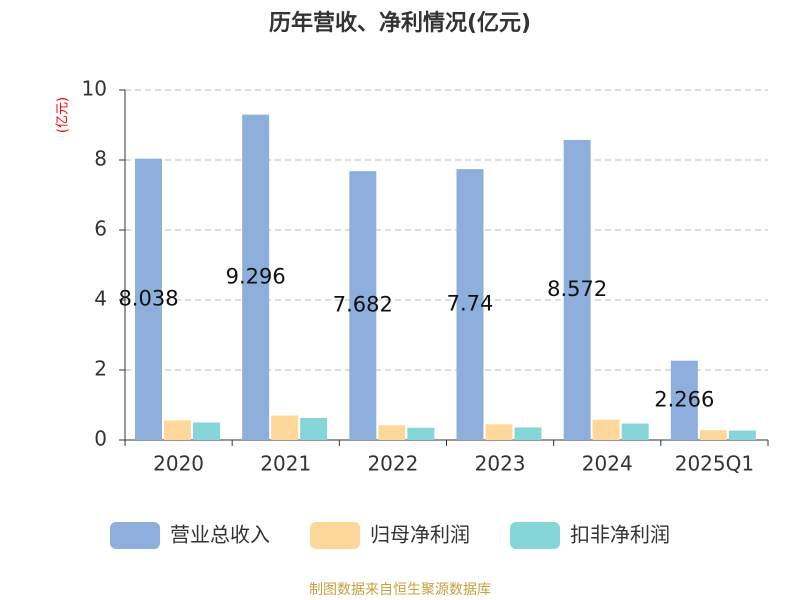  I want to click on x-tick-label: 2020, so click(178, 464).